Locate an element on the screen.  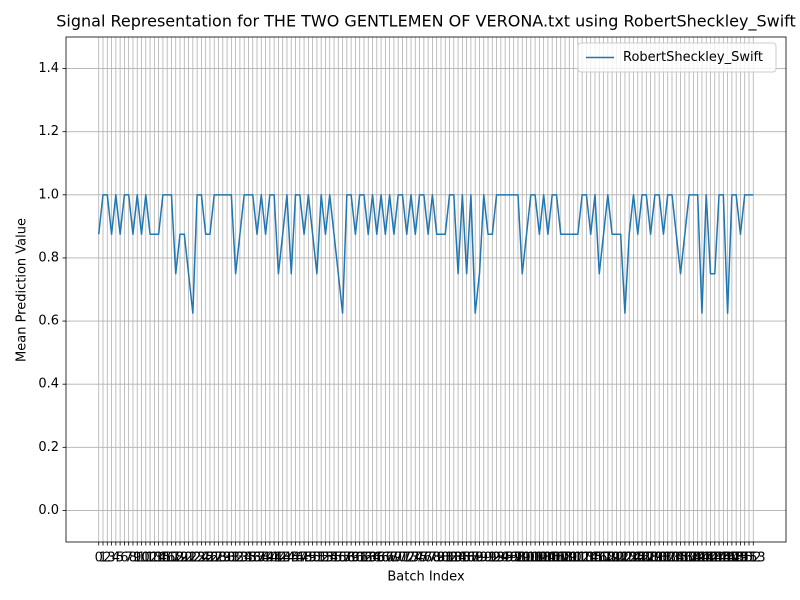
x-tick-label: 134 is located at coordinates (672, 558).